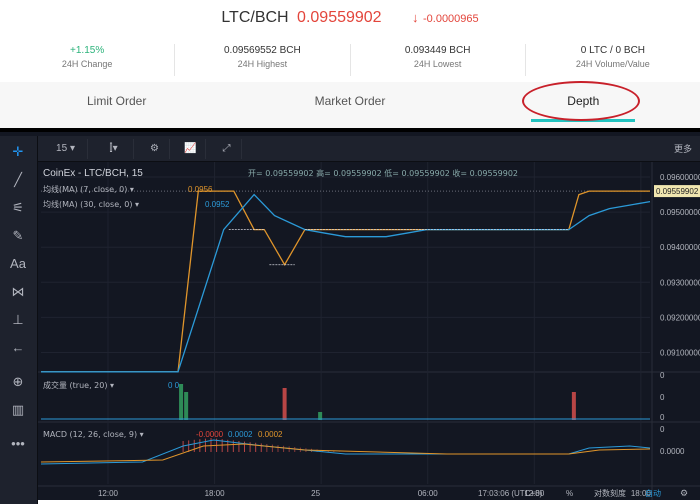 Image resolution: width=700 pixels, height=504 pixels. I want to click on stat-24h-change: +1.15% 24H Change, so click(88, 60).